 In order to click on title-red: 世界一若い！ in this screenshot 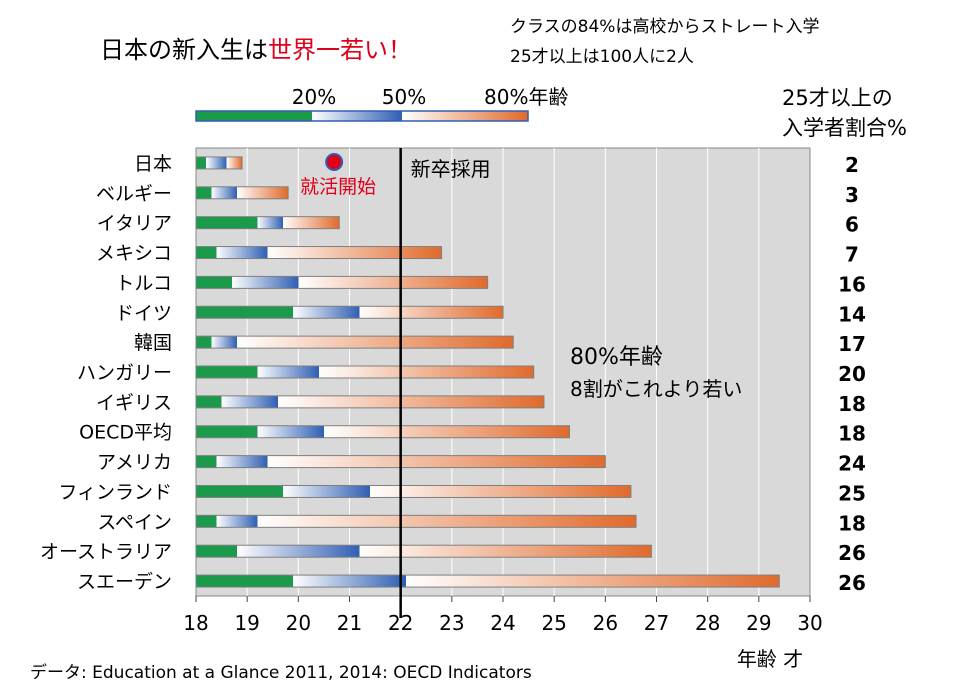, I will do `click(340, 50)`.